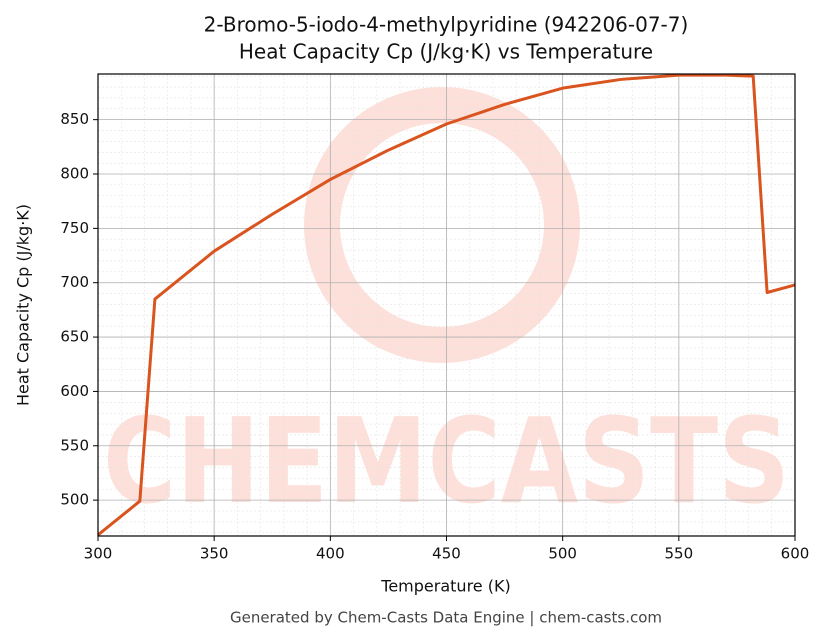 This screenshot has width=830, height=644. Describe the element at coordinates (74, 337) in the screenshot. I see `y-tick-label: 650` at that location.